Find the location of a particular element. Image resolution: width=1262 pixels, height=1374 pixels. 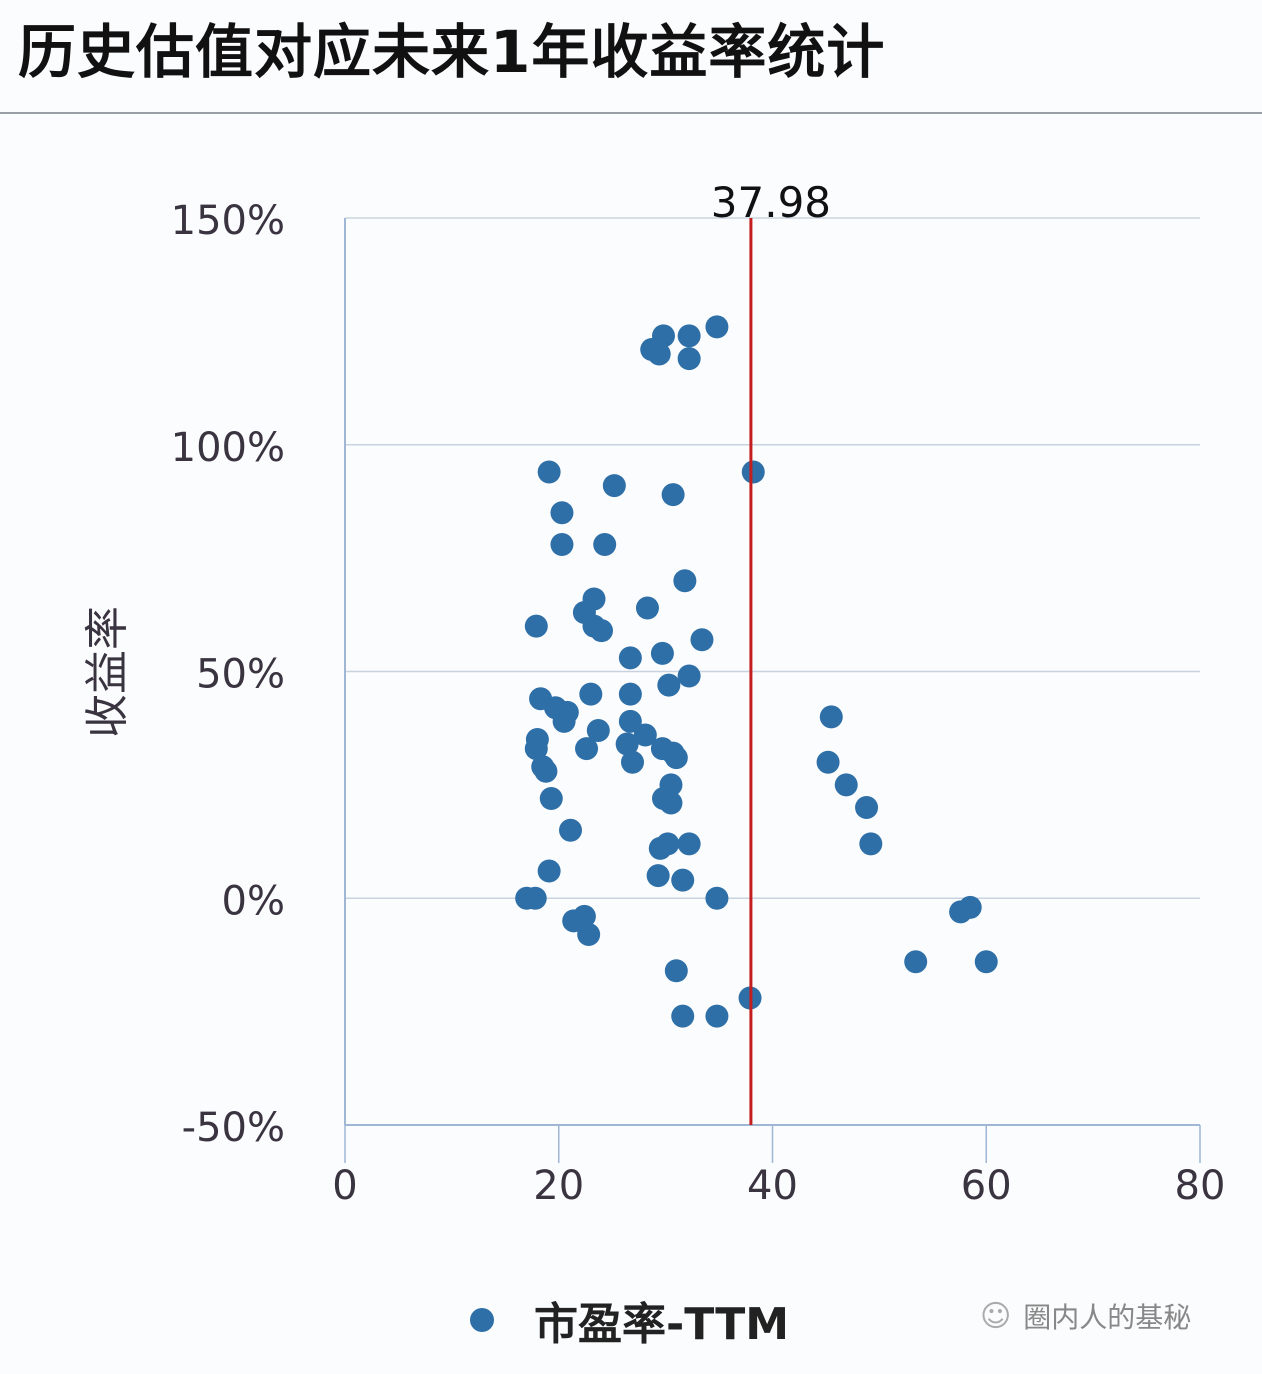

y-tick-label: 100% is located at coordinates (228, 448).